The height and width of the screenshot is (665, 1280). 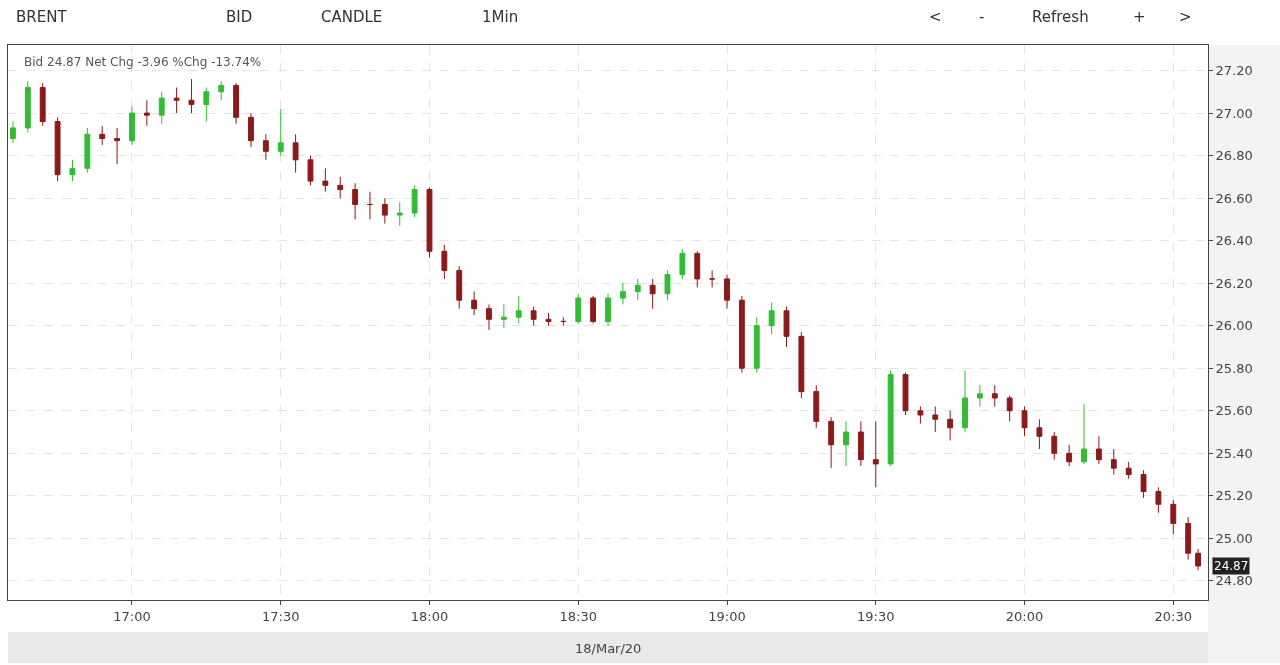 I want to click on text: BRENT, so click(x=42, y=17).